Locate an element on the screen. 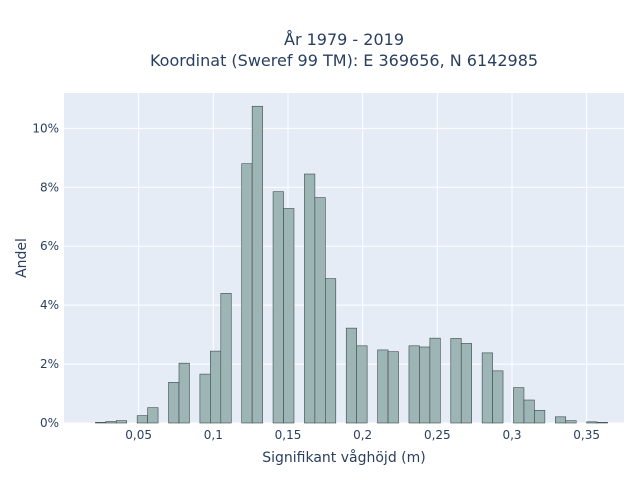  y-tick-label-1: 2% is located at coordinates (49, 364).